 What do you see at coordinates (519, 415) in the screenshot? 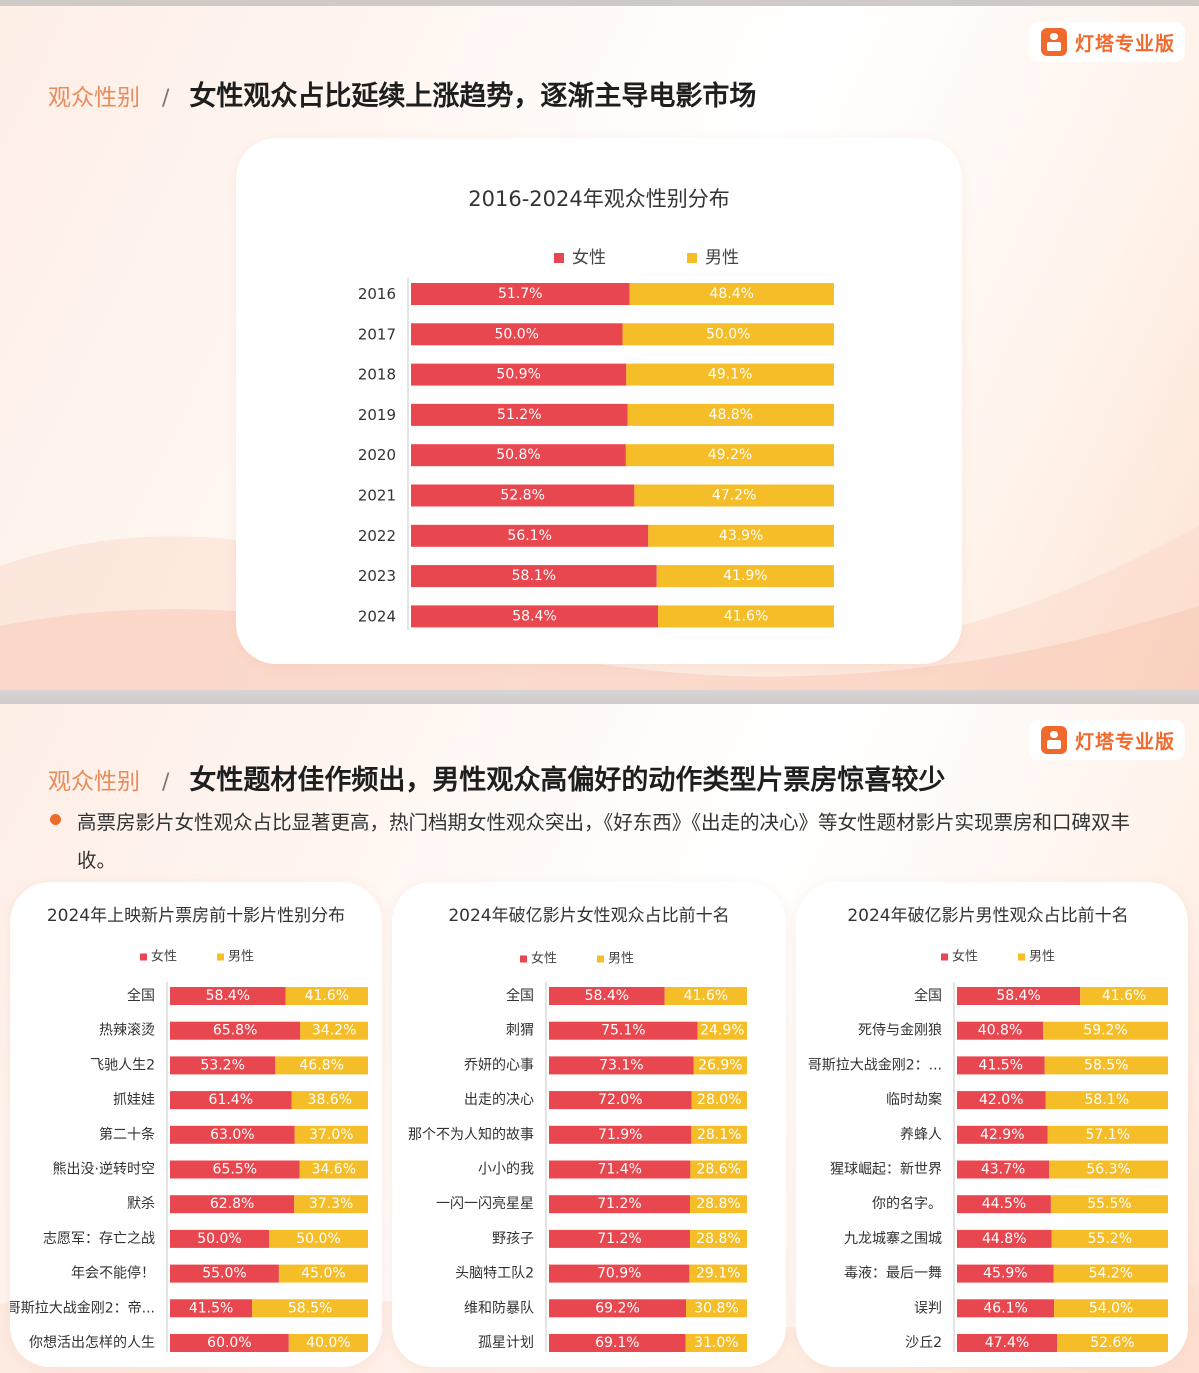
I see `data-label-female: 51.2%` at bounding box center [519, 415].